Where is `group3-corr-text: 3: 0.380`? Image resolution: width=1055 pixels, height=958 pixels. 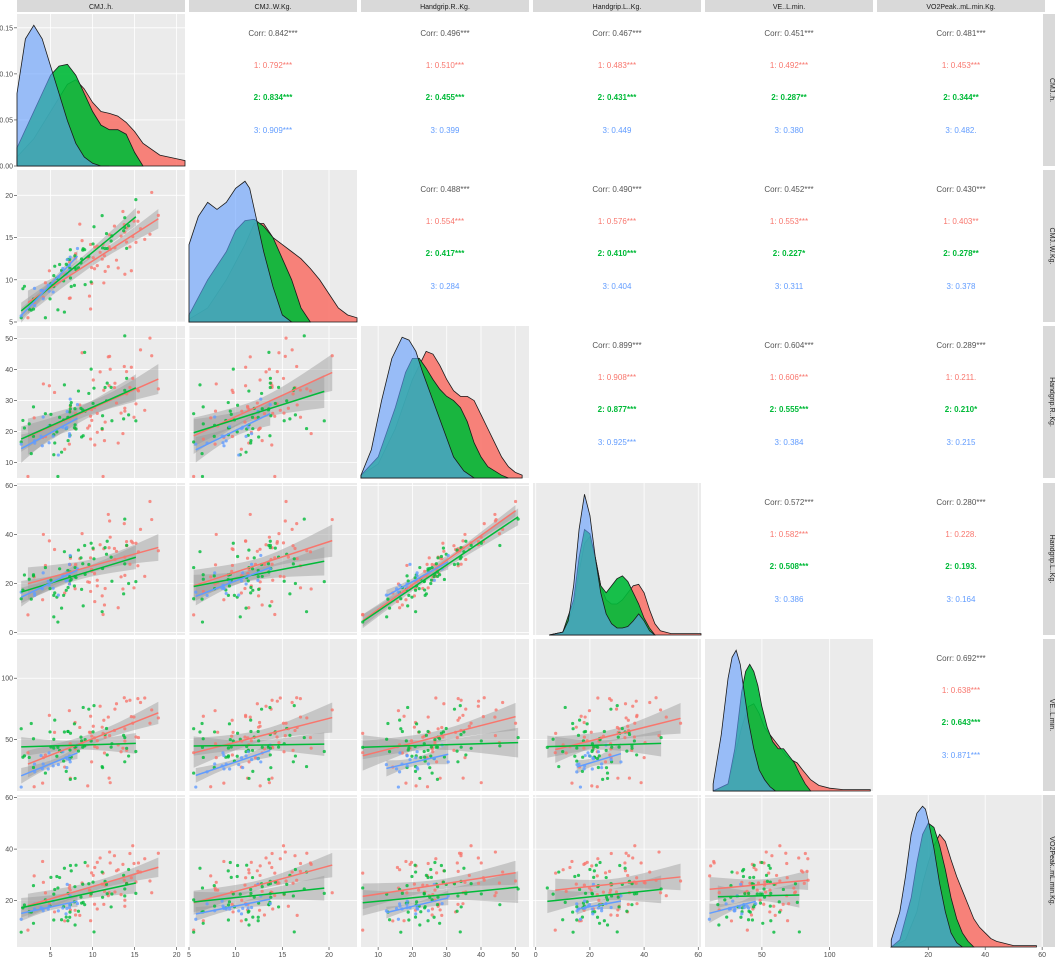
group3-corr-text: 3: 0.380 is located at coordinates (789, 130).